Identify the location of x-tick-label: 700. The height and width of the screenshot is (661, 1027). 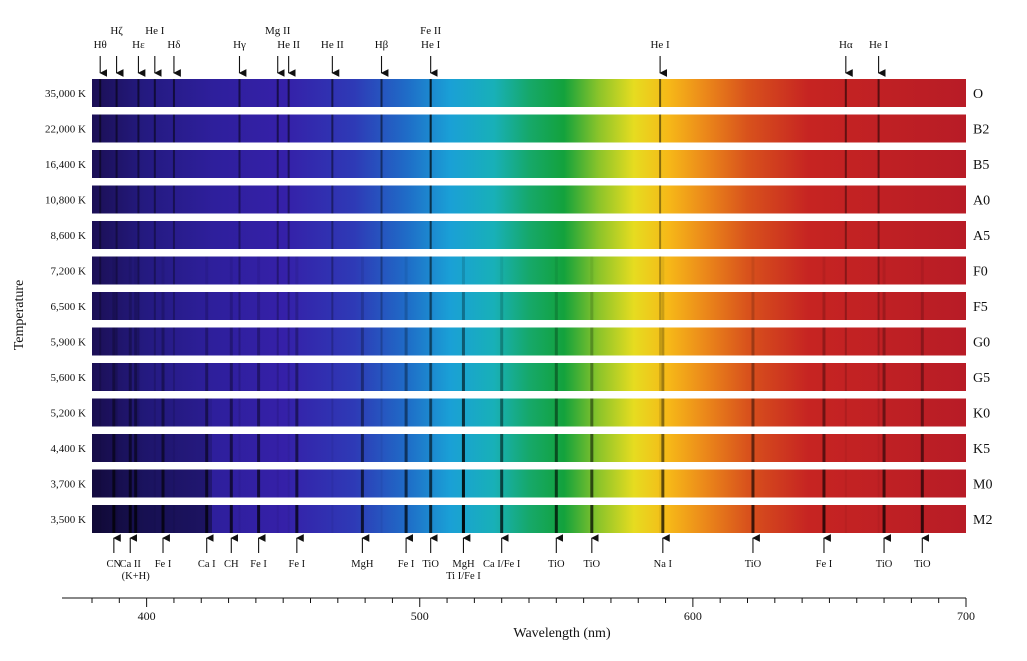
(966, 616).